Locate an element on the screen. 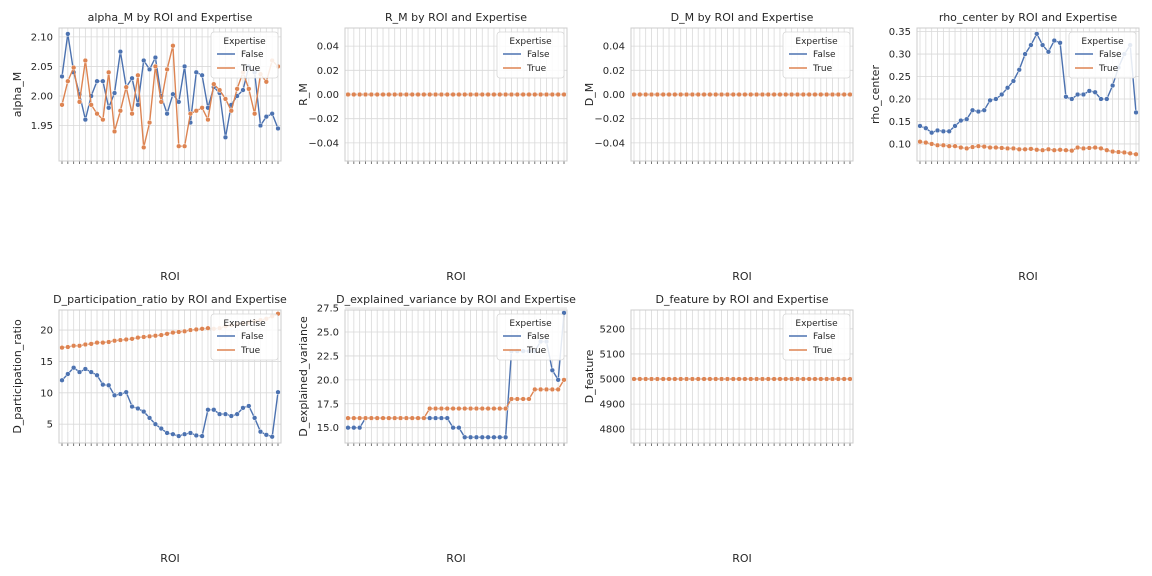  y-tick-label: 27.5 is located at coordinates (328, 309).